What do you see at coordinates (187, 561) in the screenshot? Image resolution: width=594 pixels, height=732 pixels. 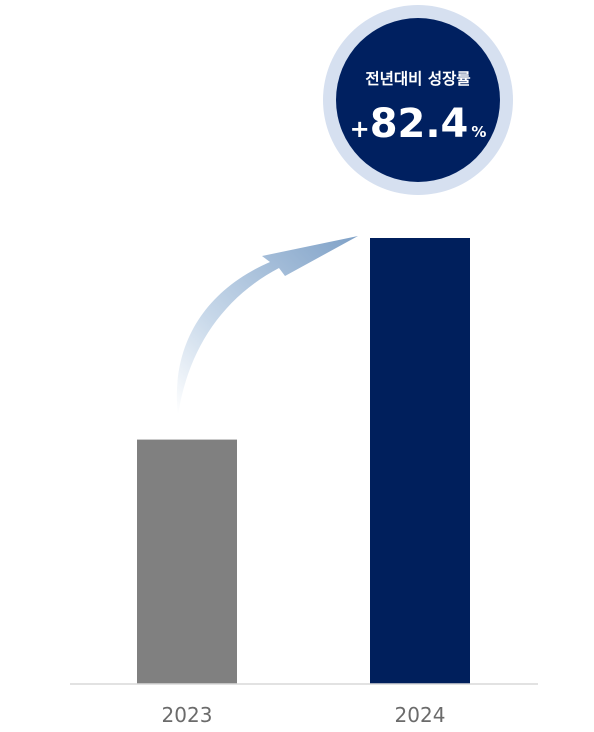 I see `bar-2023` at bounding box center [187, 561].